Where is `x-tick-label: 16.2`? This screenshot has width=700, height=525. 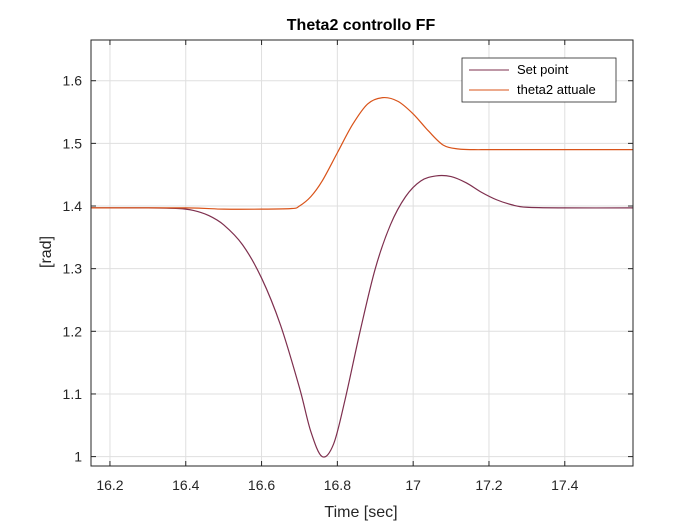 x-tick-label: 16.2 is located at coordinates (109, 485).